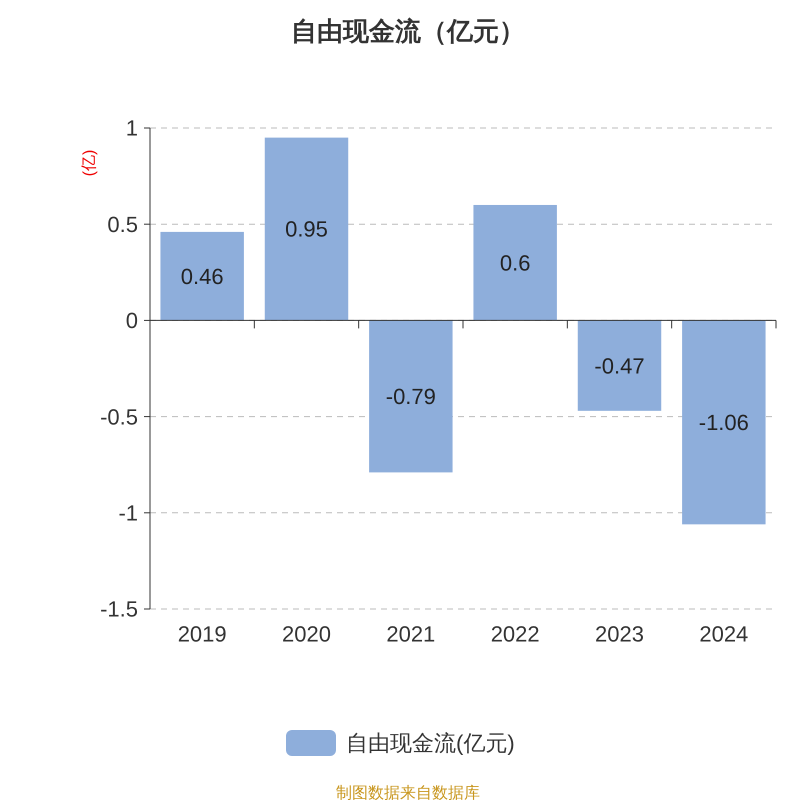  What do you see at coordinates (89, 163) in the screenshot?
I see `y-axis-title: (亿)` at bounding box center [89, 163].